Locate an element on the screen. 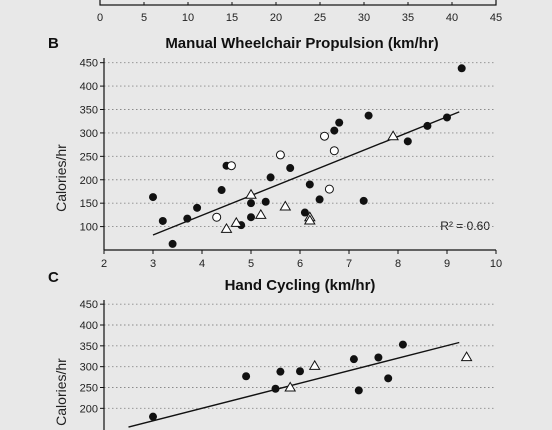  panel-b-x-tick-label: 10 is located at coordinates (496, 264).